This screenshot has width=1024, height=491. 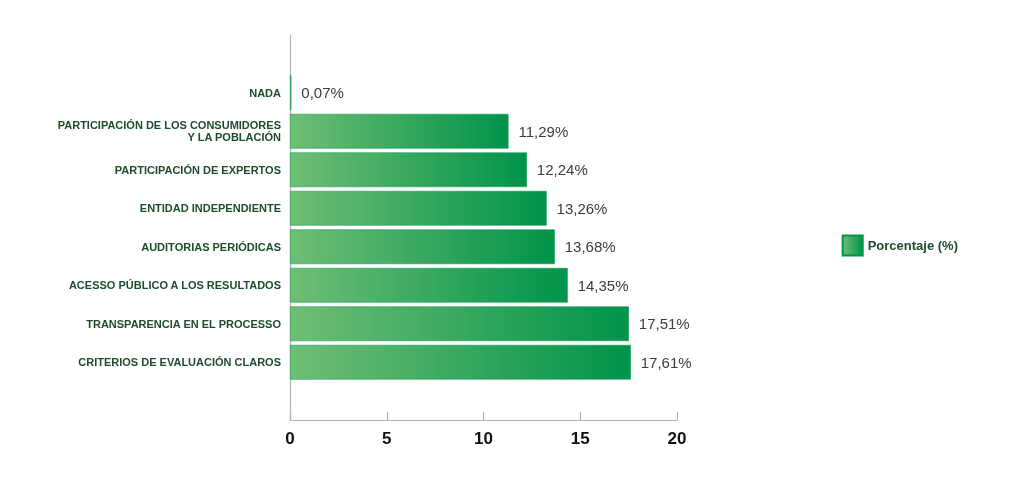 I want to click on data-label: 14,35%, so click(x=603, y=285).